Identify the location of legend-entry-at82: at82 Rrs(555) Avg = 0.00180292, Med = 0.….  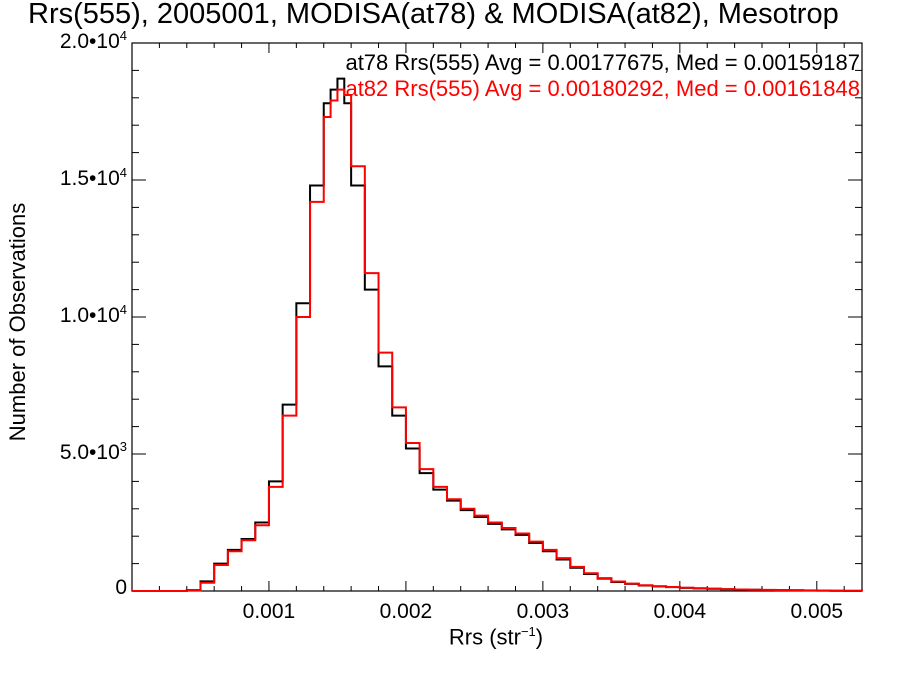
(602, 89).